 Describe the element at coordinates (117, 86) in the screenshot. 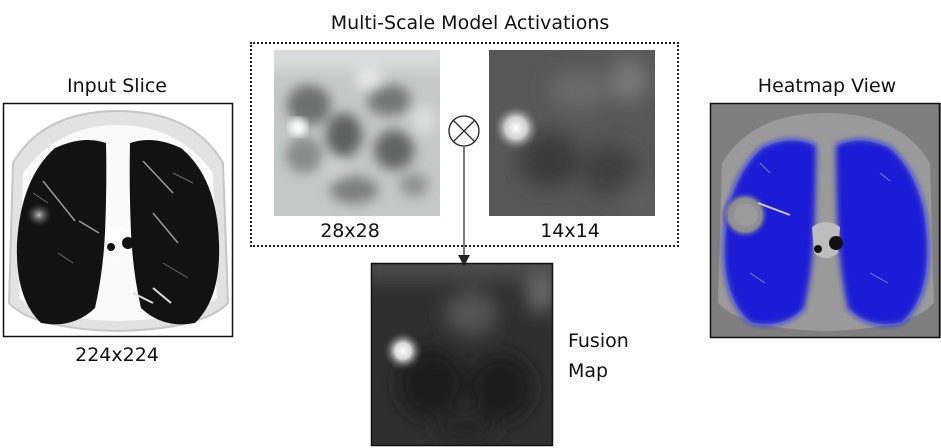

I see `input-slice-title: Input Slice` at that location.